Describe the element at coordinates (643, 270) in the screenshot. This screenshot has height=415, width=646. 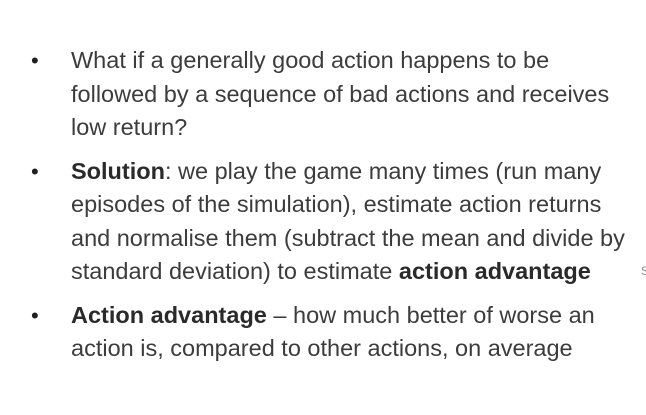
I see `edge-text-artifact: s` at that location.